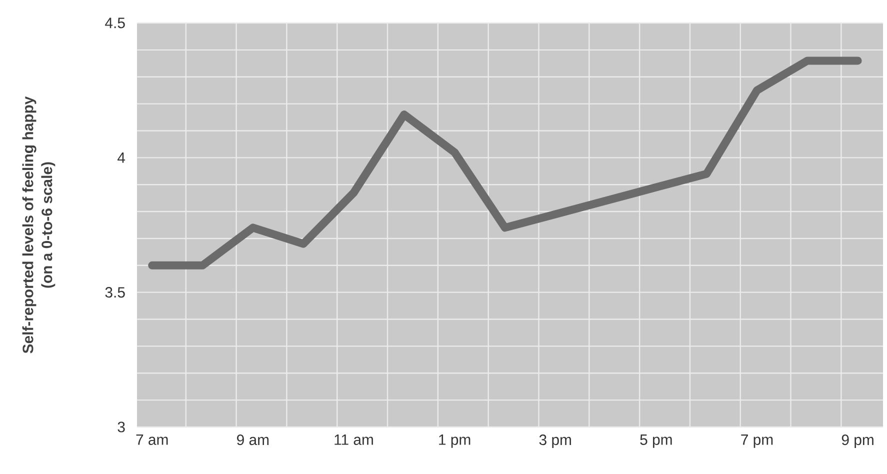 The image size is (887, 474). What do you see at coordinates (454, 441) in the screenshot?
I see `x-tick-label: 1 pm` at bounding box center [454, 441].